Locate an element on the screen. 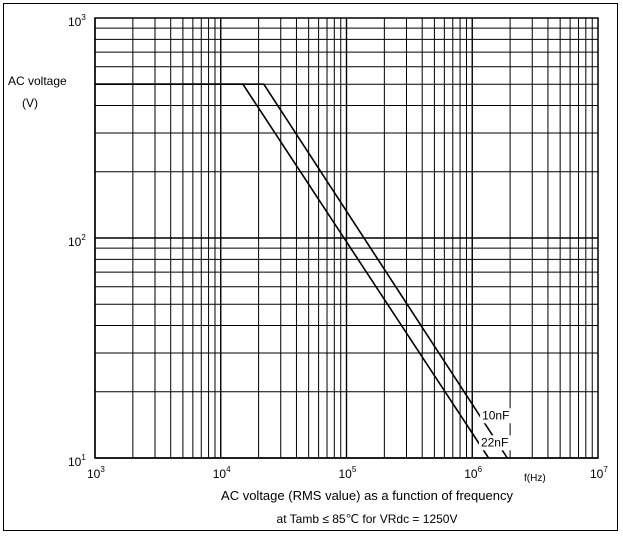 The width and height of the screenshot is (623, 536). y-tick-exponent: 3 is located at coordinates (83, 17).